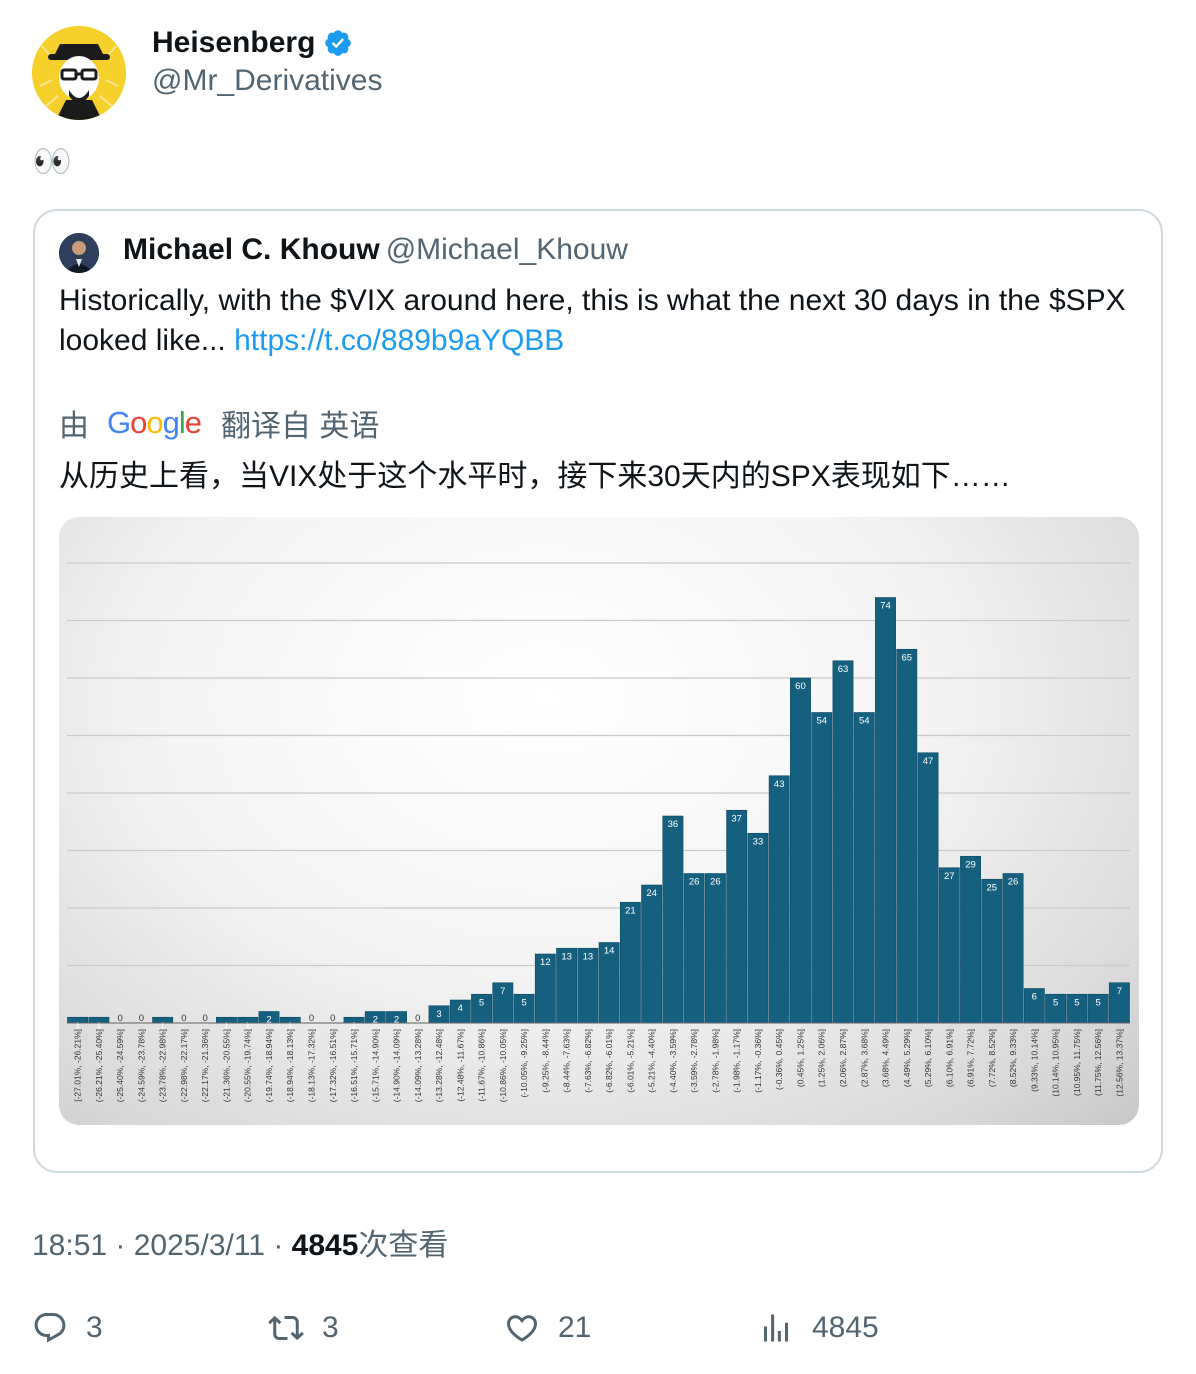 The image size is (1196, 1374). Describe the element at coordinates (928, 761) in the screenshot. I see `bar-value-label: 47` at that location.